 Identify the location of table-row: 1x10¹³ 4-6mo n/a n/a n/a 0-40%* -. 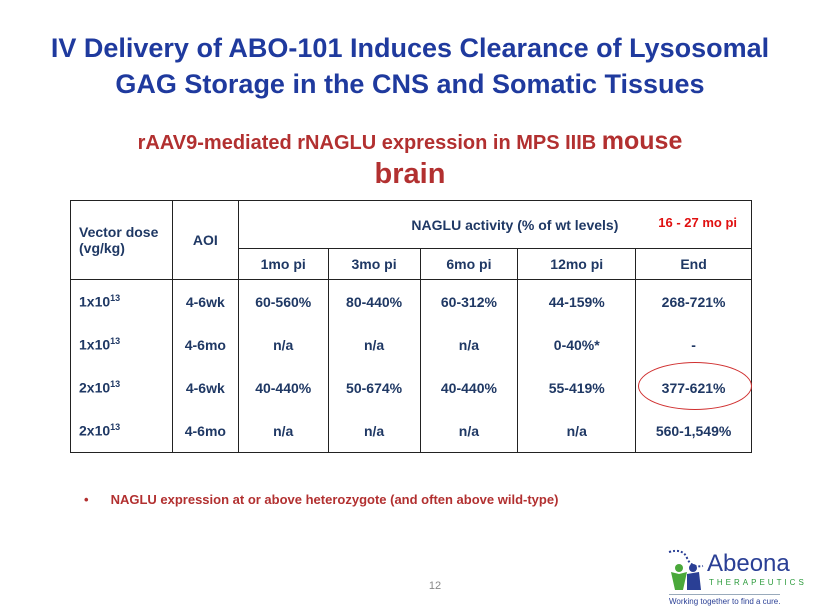
(411, 344).